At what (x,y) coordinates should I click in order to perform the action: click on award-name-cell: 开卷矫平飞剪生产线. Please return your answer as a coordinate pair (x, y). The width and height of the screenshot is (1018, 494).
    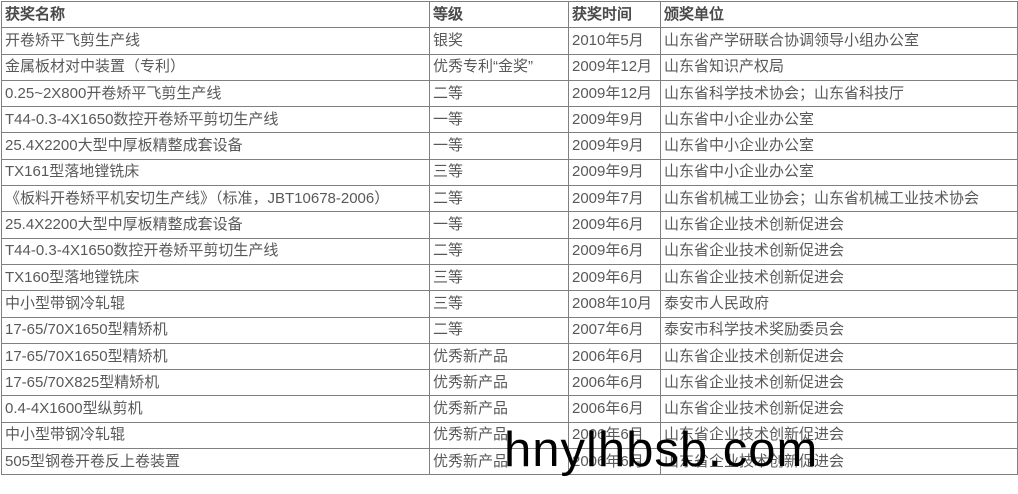
    Looking at the image, I should click on (215, 41).